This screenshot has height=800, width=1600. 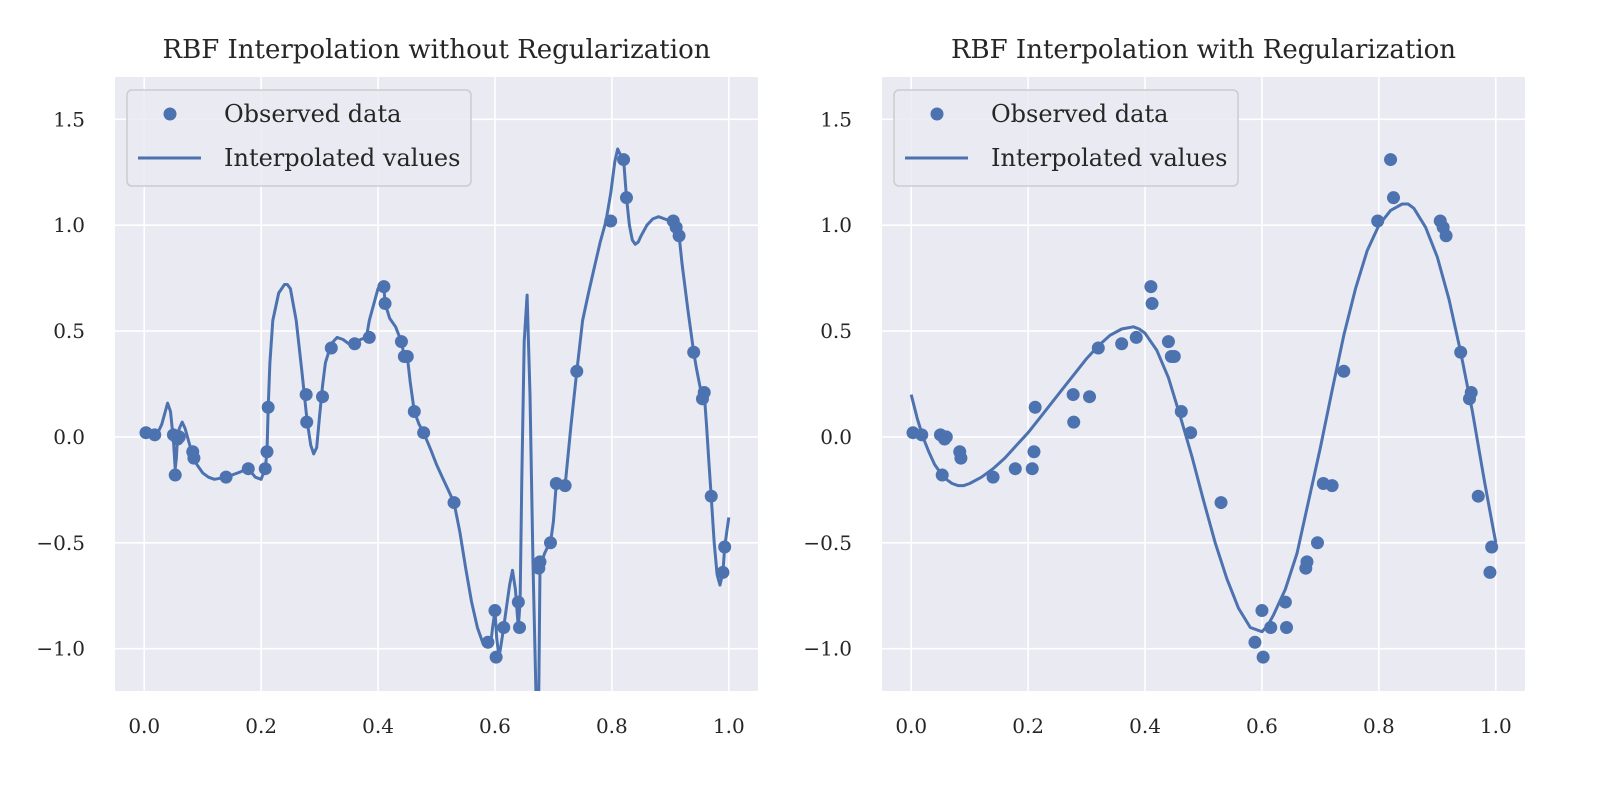 What do you see at coordinates (836, 225) in the screenshot?
I see `y-tick-label: 1.0` at bounding box center [836, 225].